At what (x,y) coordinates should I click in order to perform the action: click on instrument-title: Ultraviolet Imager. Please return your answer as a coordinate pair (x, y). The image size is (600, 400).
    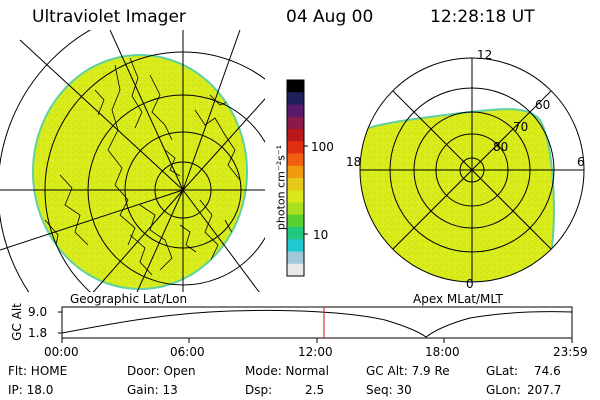
    Looking at the image, I should click on (109, 17).